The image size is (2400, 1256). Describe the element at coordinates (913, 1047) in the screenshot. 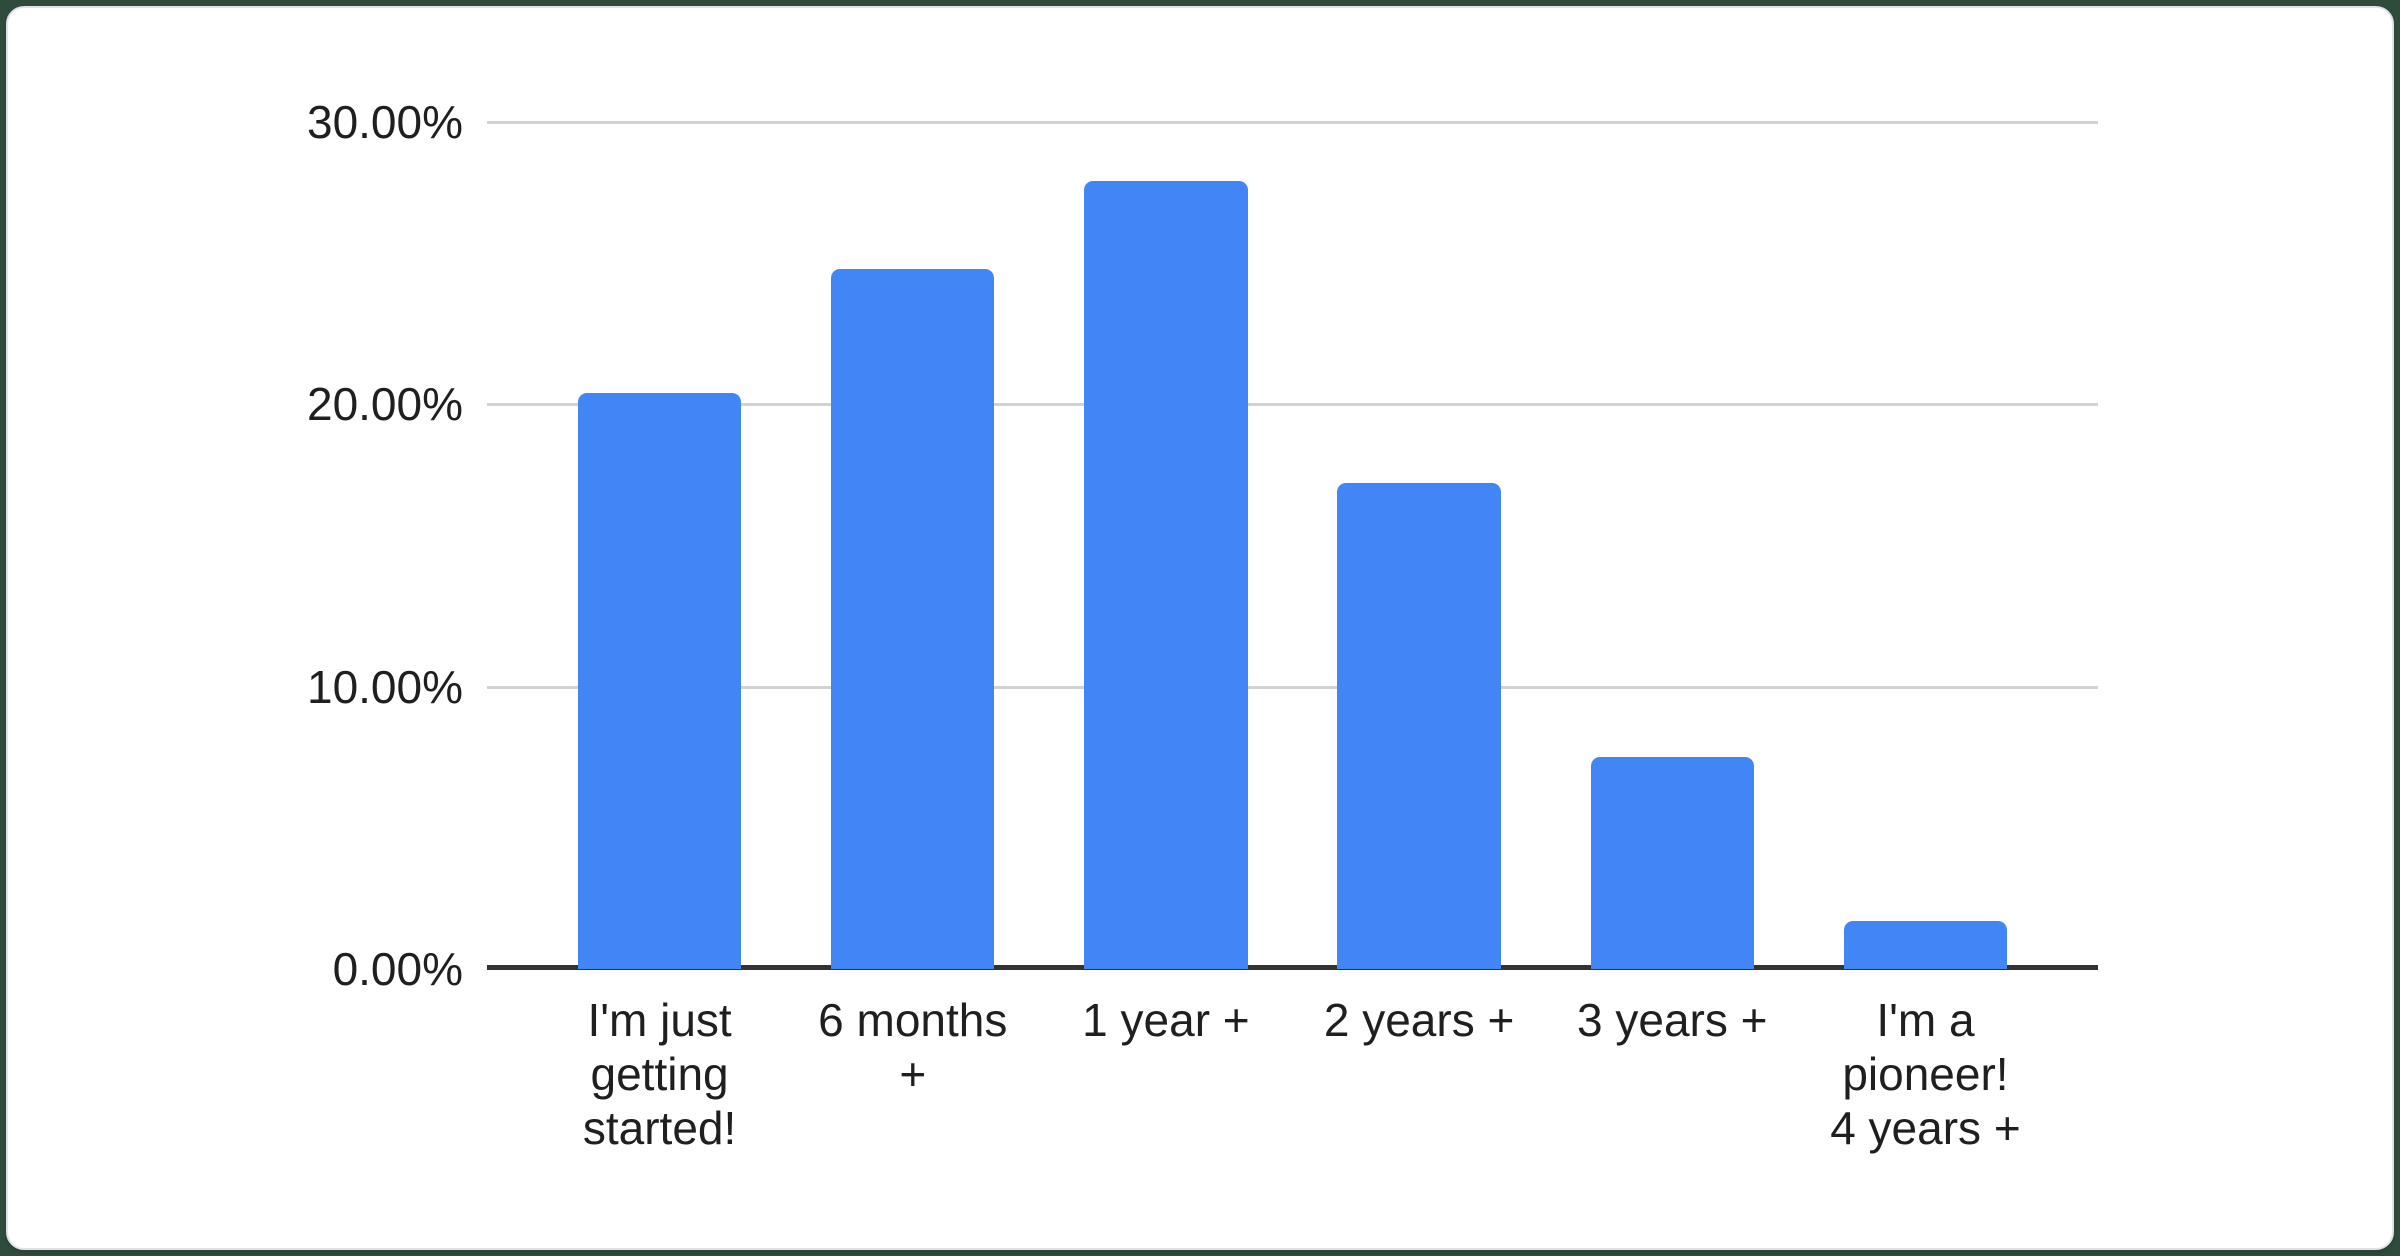

I see `x-axis-label: 6 months +` at that location.